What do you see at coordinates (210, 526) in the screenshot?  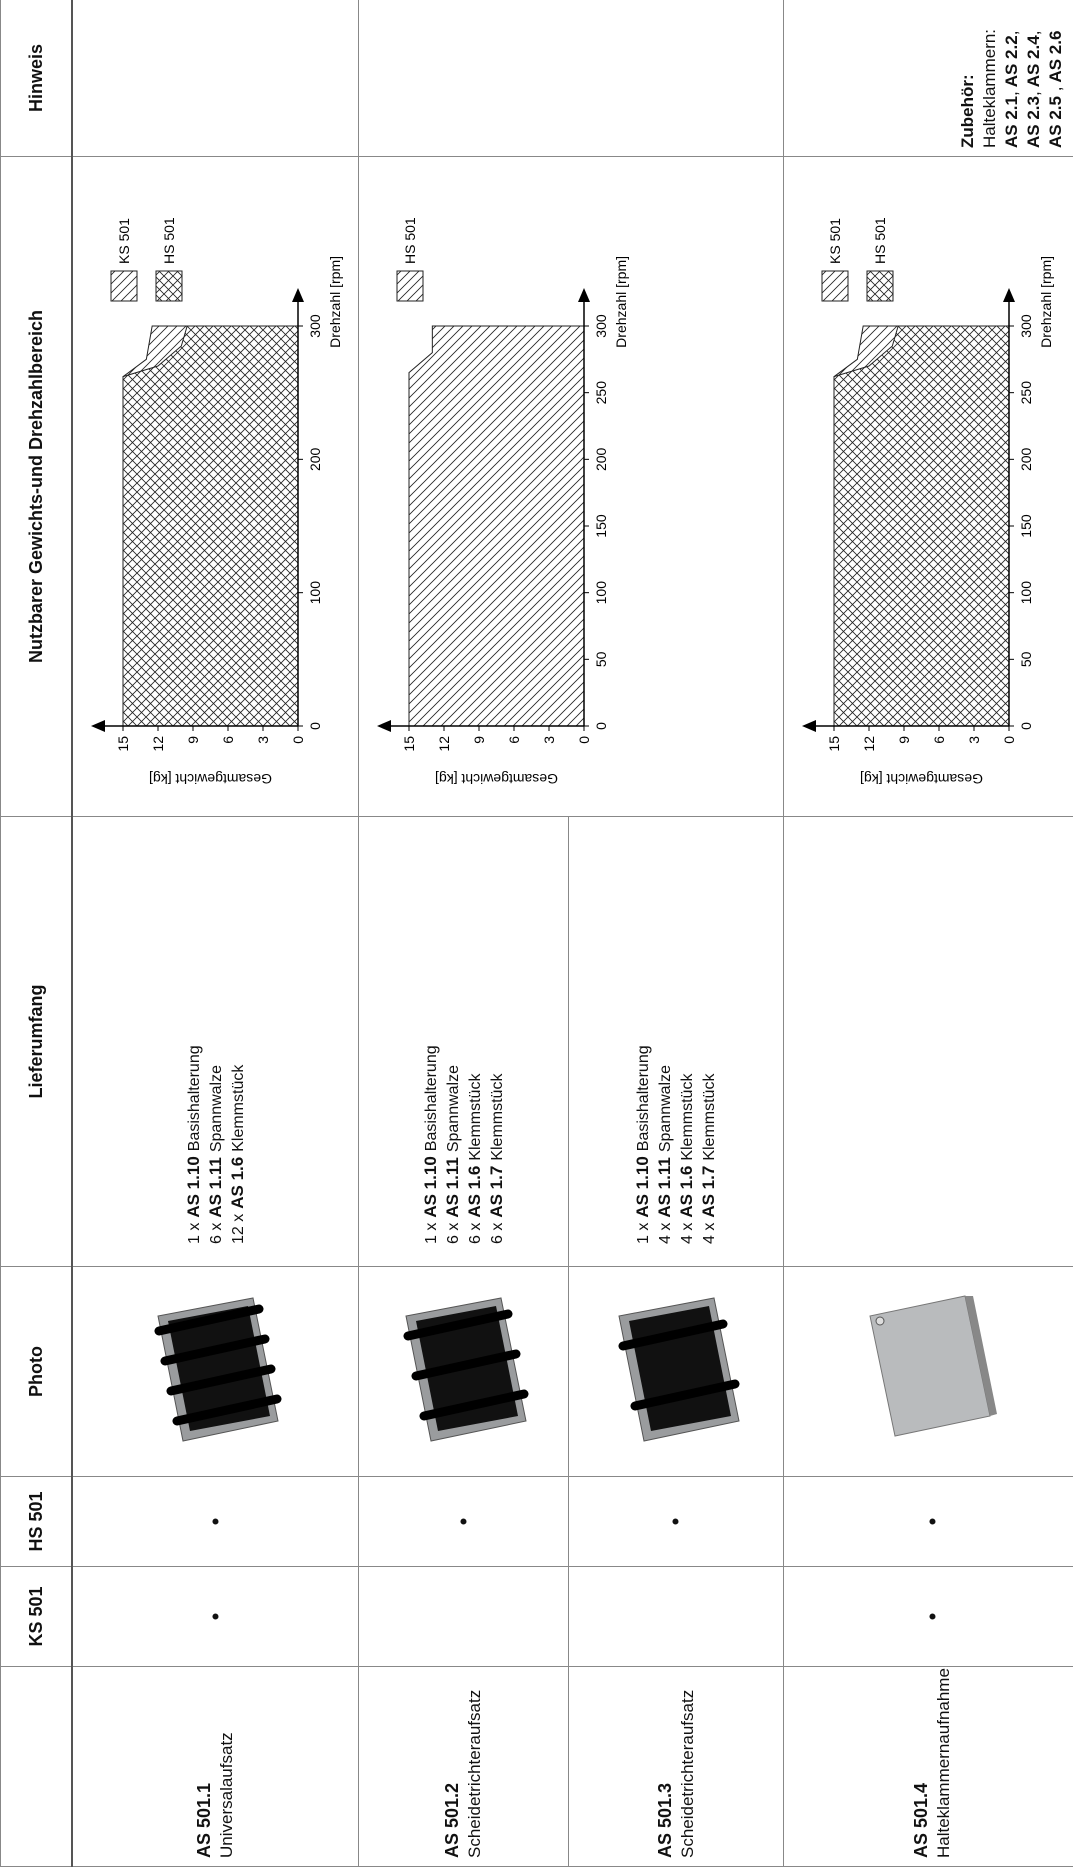 I see `range-area` at bounding box center [210, 526].